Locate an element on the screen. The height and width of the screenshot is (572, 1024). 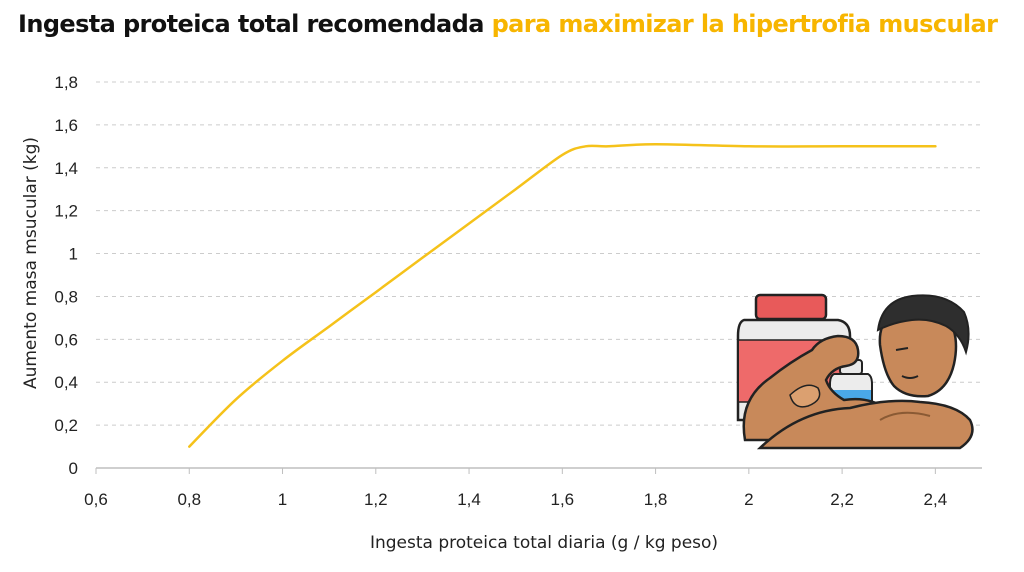
y-tick-label: 1,8 is located at coordinates (66, 82).